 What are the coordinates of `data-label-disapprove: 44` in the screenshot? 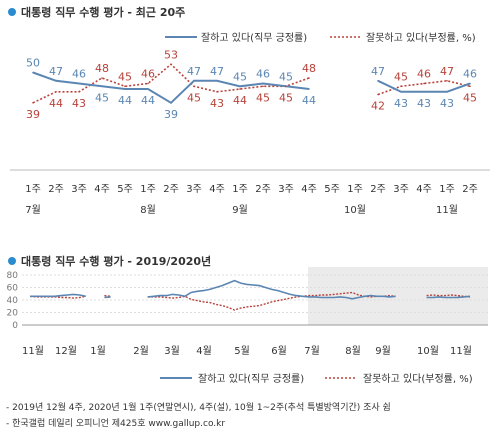 It's located at (240, 100).